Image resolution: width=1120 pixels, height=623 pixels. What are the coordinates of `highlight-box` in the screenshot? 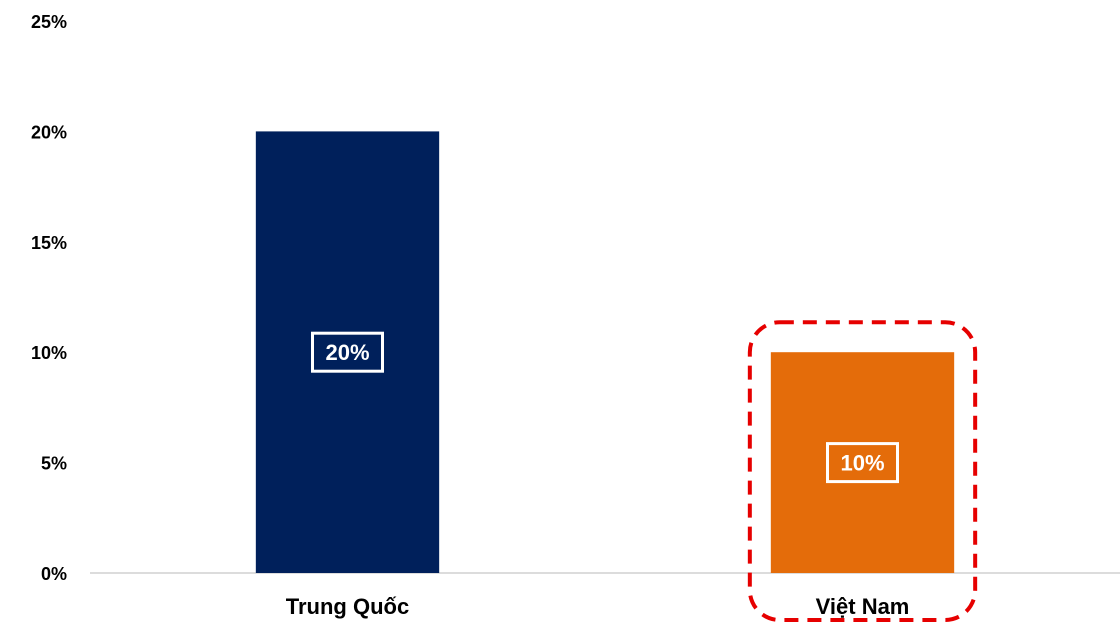 It's located at (862, 471).